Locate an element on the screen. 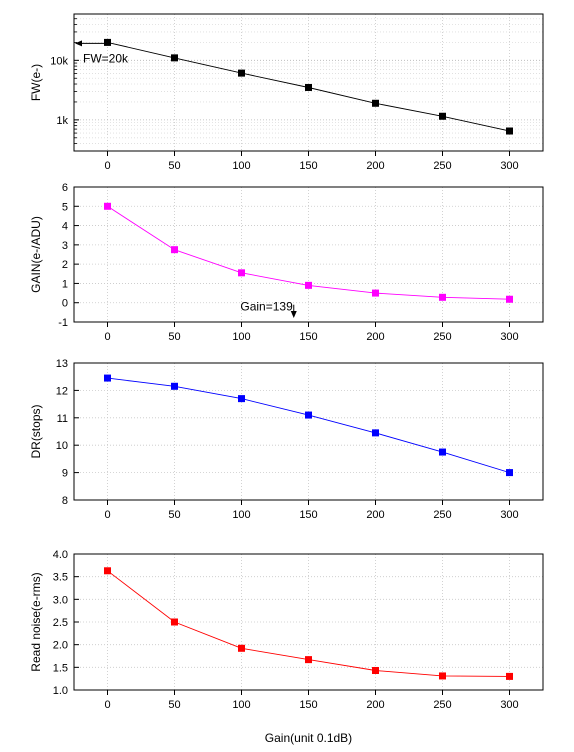  y-tick-label: 10 is located at coordinates (62, 446).